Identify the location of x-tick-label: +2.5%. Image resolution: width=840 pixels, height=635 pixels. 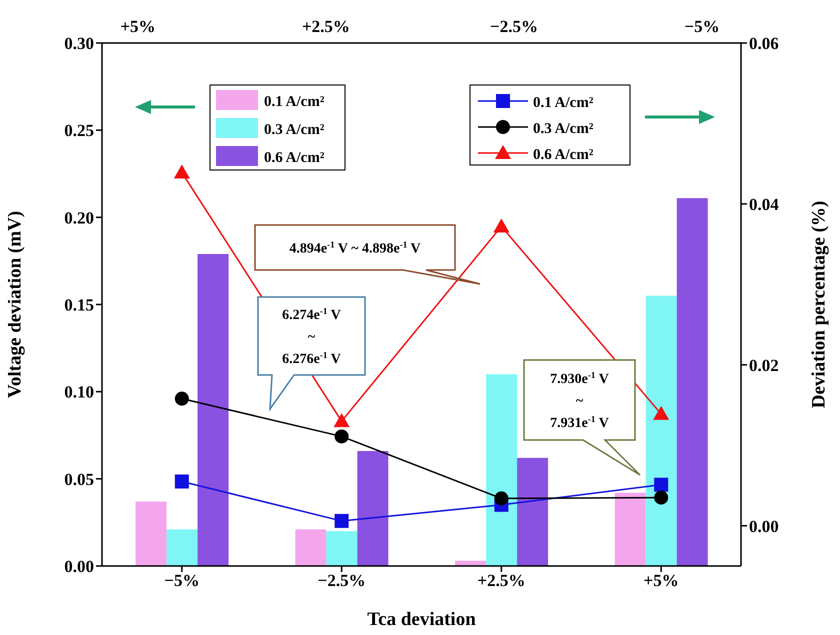
(501, 580).